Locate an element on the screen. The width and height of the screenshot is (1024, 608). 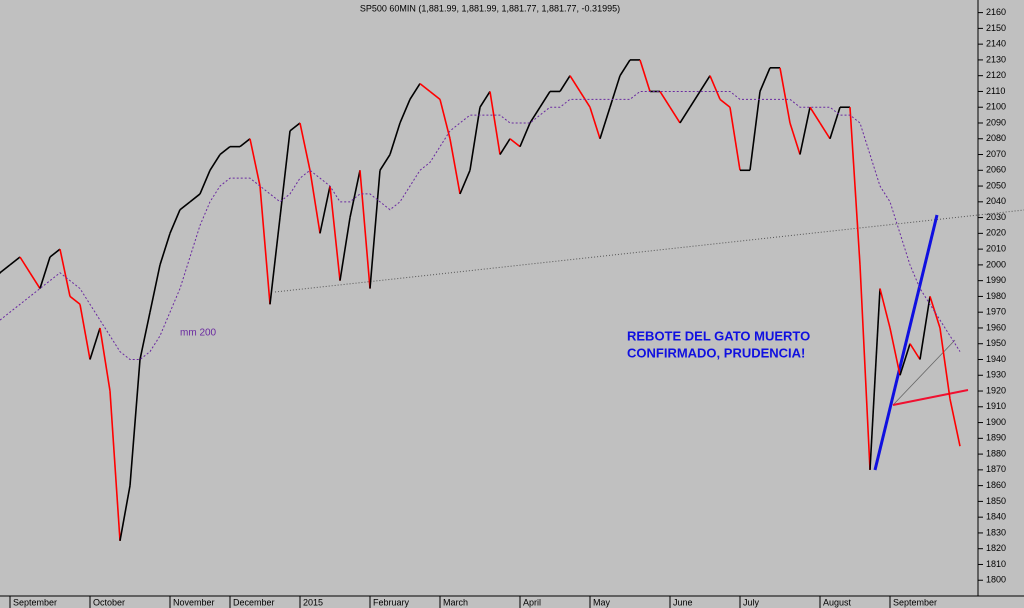
y-tick-label: 1850 is located at coordinates (996, 501).